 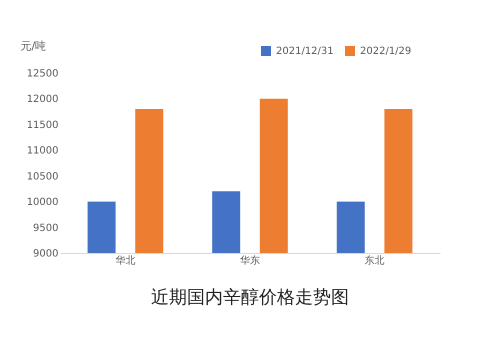 I want to click on y-tick-label: 11000, so click(x=42, y=151).